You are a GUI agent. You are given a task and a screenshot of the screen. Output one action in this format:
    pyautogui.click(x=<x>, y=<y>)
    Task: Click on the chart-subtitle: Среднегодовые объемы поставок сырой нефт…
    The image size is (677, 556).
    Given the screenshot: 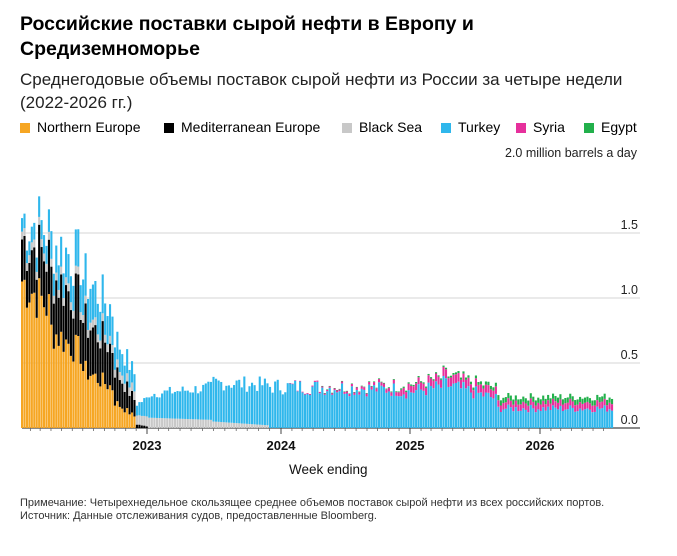 What is the action you would take?
    pyautogui.click(x=321, y=91)
    